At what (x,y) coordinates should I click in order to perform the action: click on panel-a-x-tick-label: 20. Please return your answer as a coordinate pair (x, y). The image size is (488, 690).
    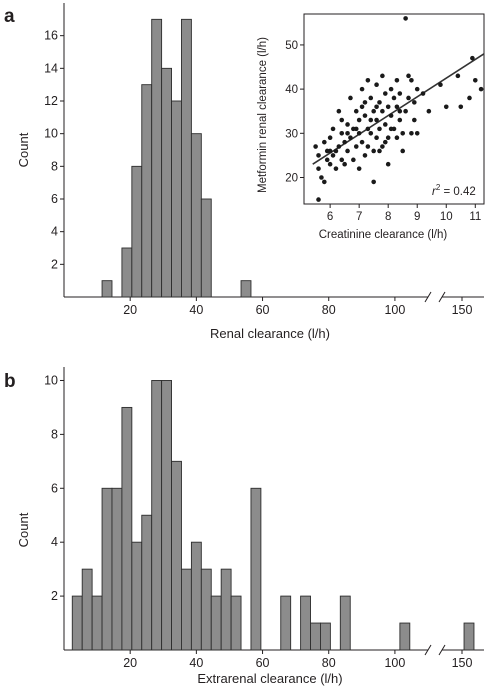
    Looking at the image, I should click on (130, 310).